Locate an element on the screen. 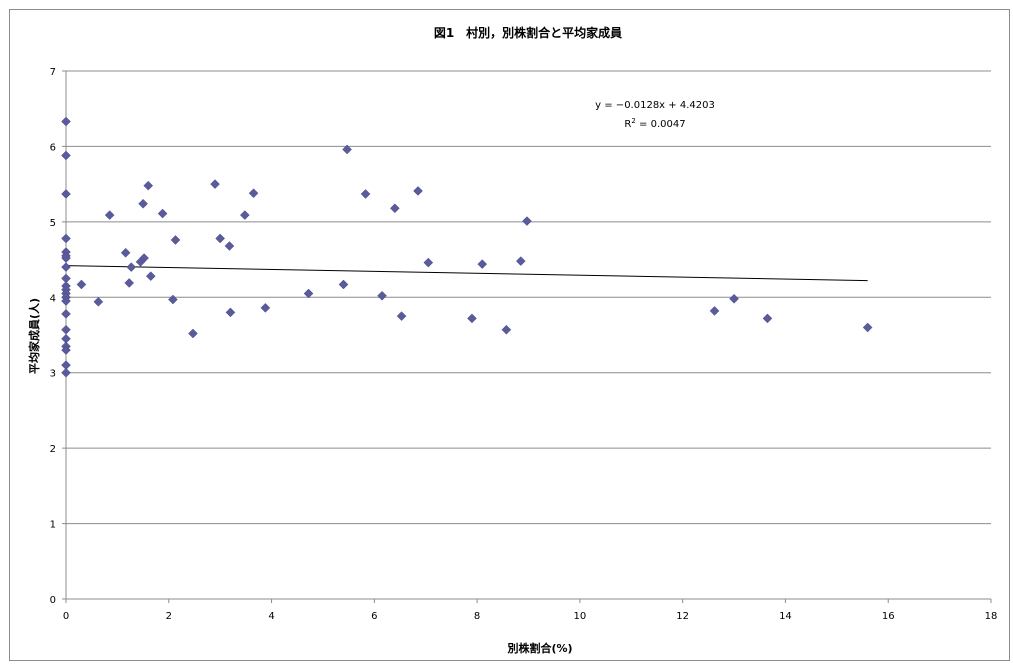 This screenshot has width=1013, height=666. r-squared-value: = 0.0047 is located at coordinates (661, 124).